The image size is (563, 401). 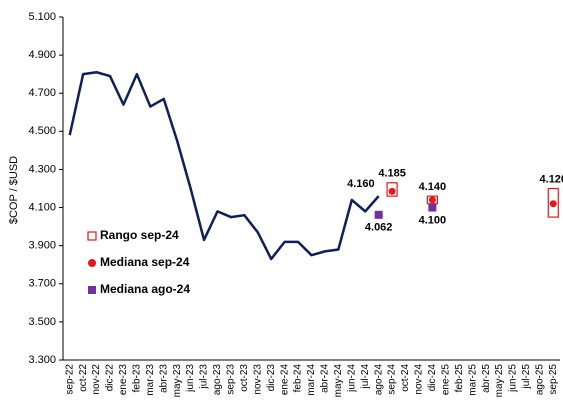 What do you see at coordinates (96, 379) in the screenshot?
I see `x-tick-label: nov-22` at bounding box center [96, 379].